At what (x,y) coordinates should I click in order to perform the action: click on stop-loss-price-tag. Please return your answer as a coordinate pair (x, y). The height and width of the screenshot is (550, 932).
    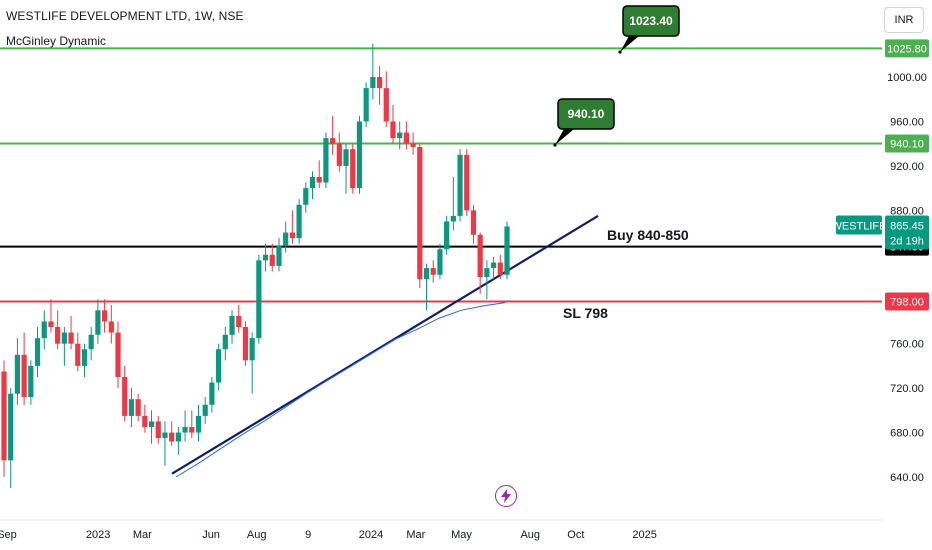
    Looking at the image, I should click on (907, 301).